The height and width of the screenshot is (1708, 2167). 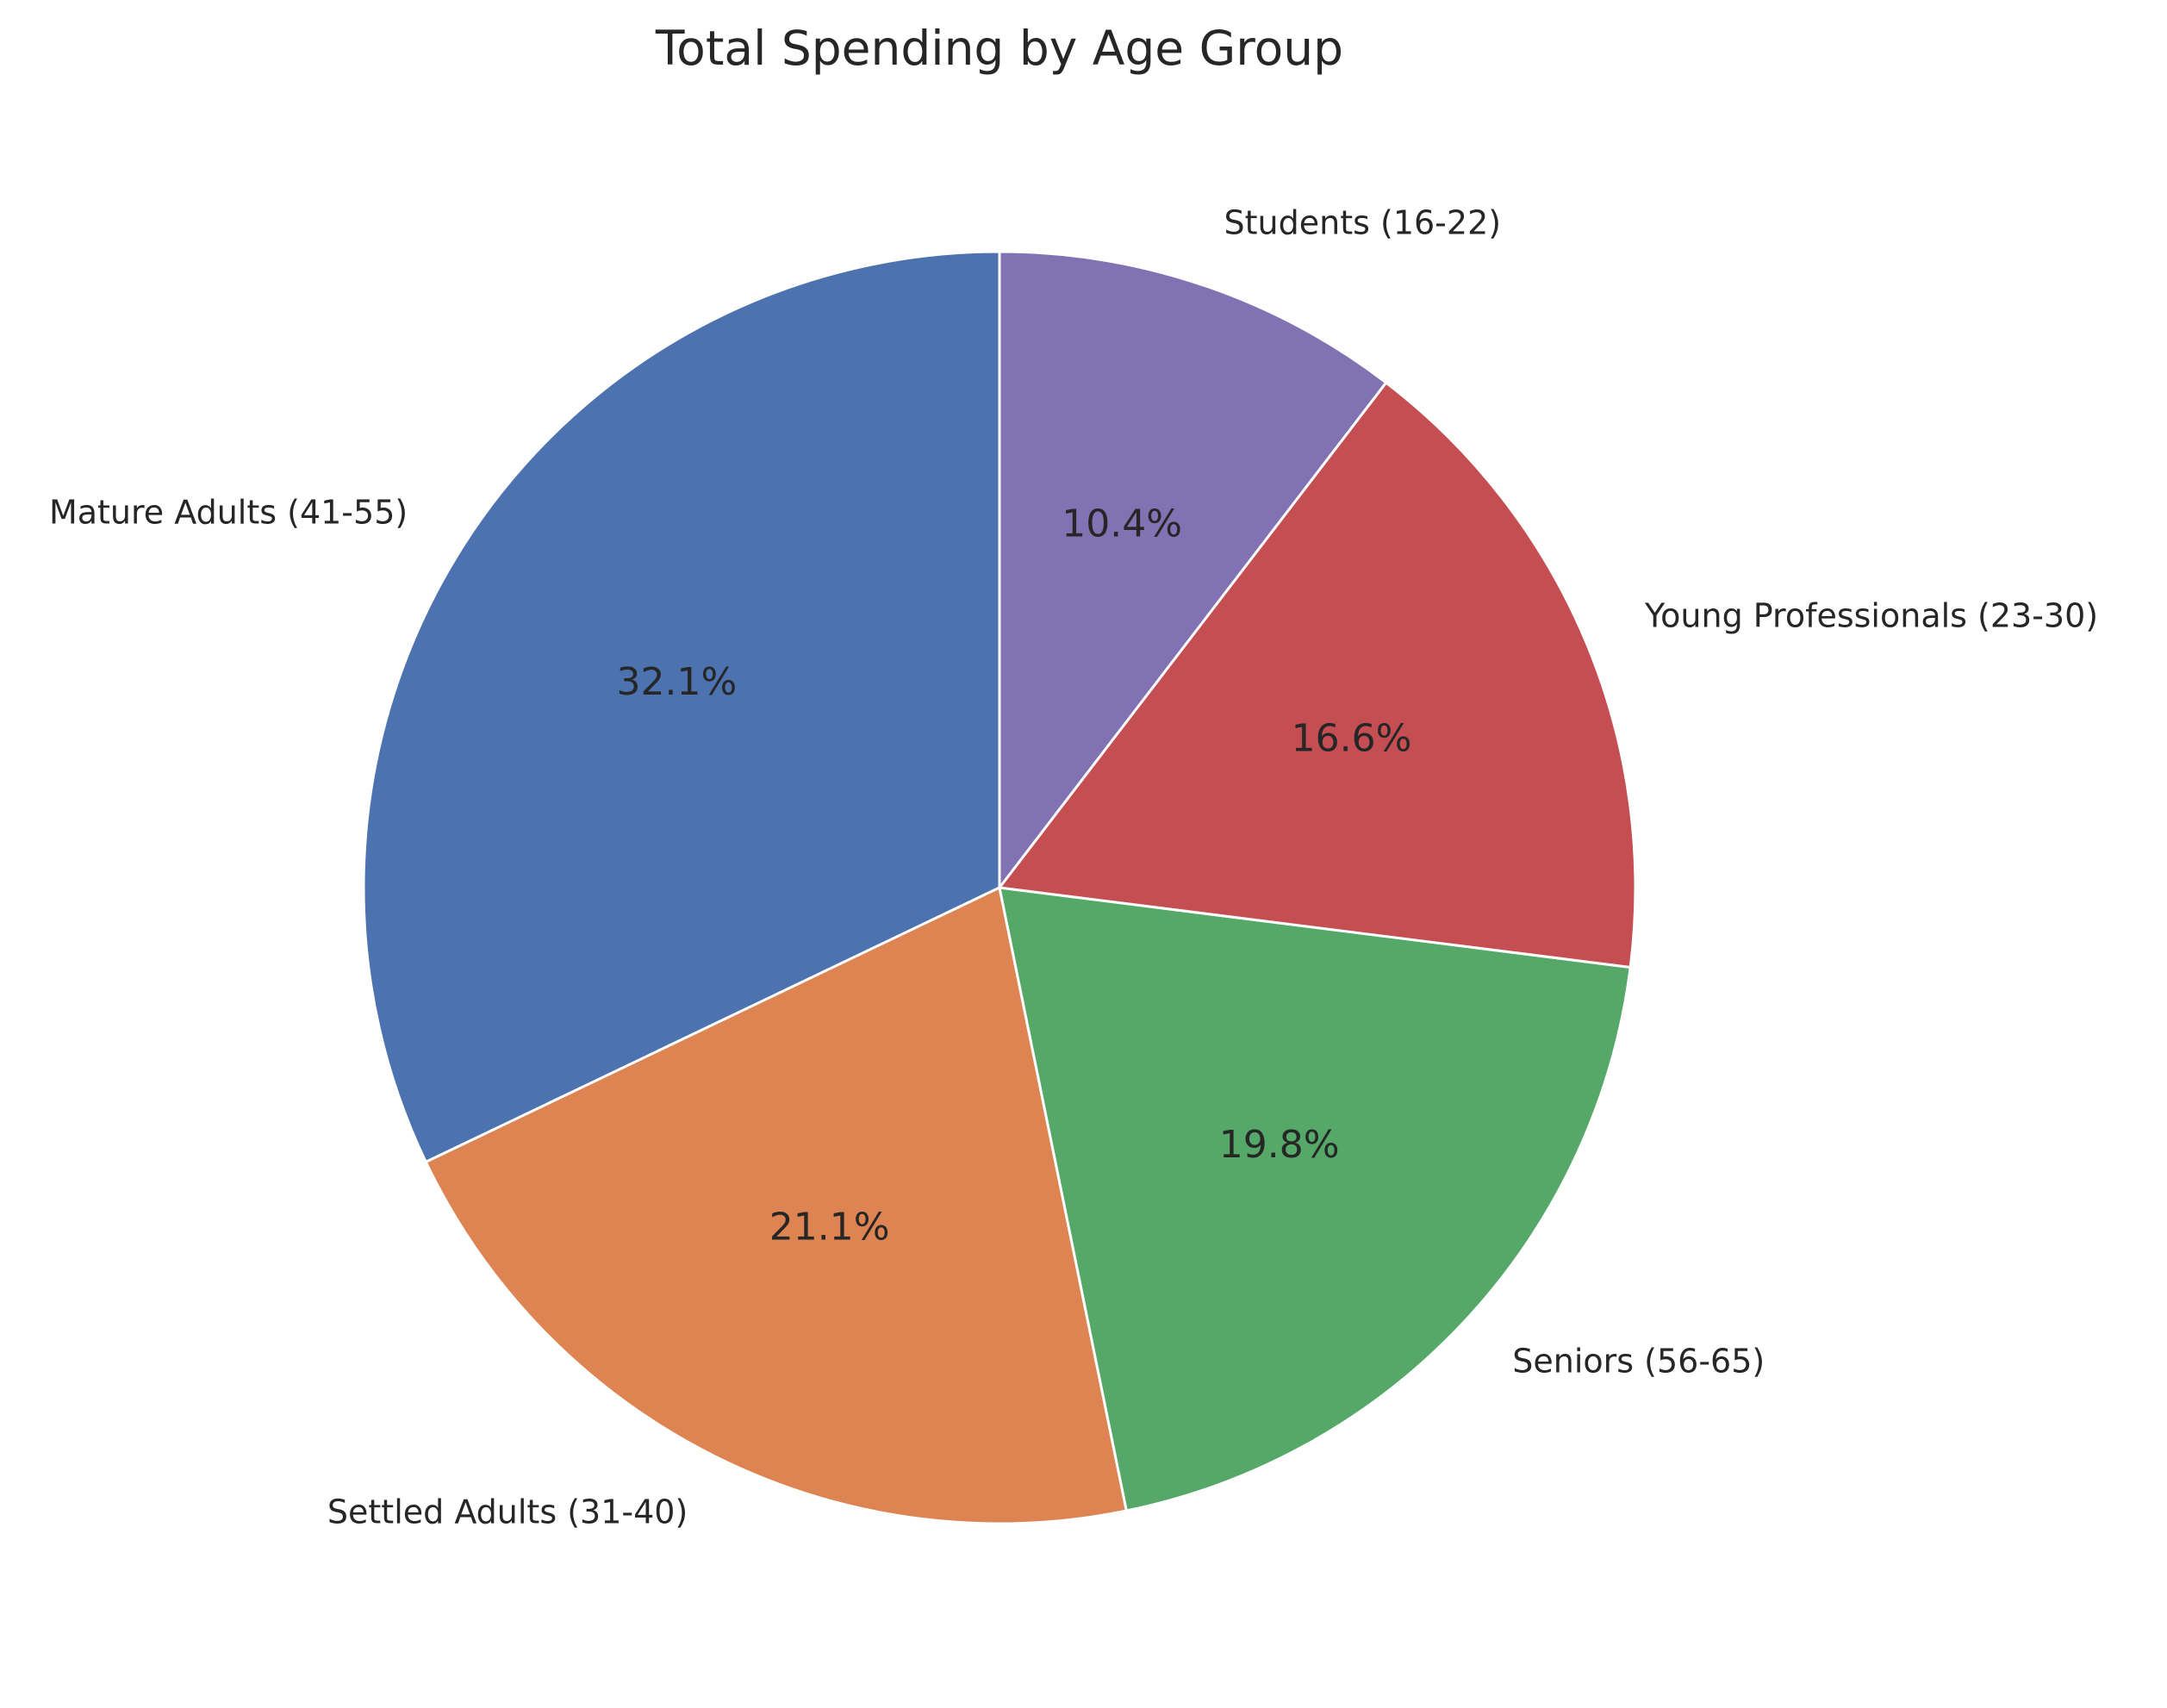 What do you see at coordinates (1638, 1361) in the screenshot?
I see `slice-label-seniors-56-65: Seniors (56-65)` at bounding box center [1638, 1361].